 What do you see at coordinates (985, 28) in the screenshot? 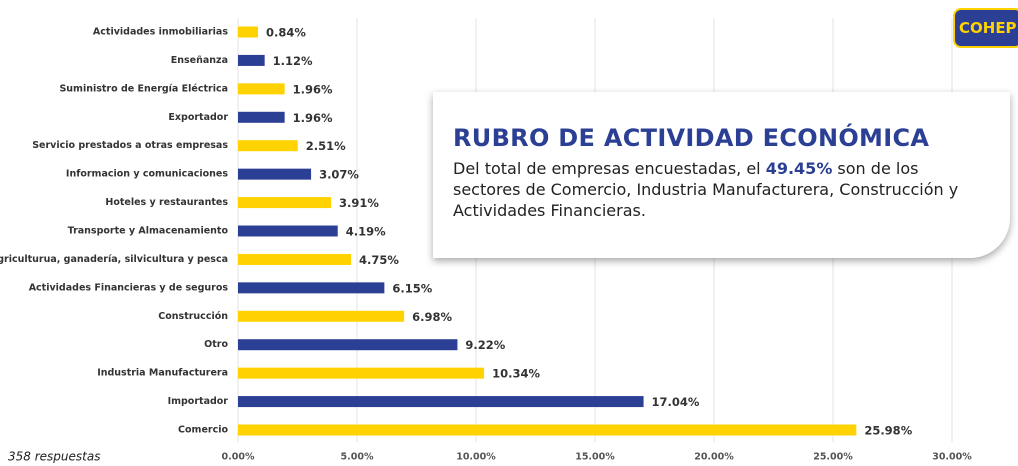
I see `logo: COHEP` at bounding box center [985, 28].